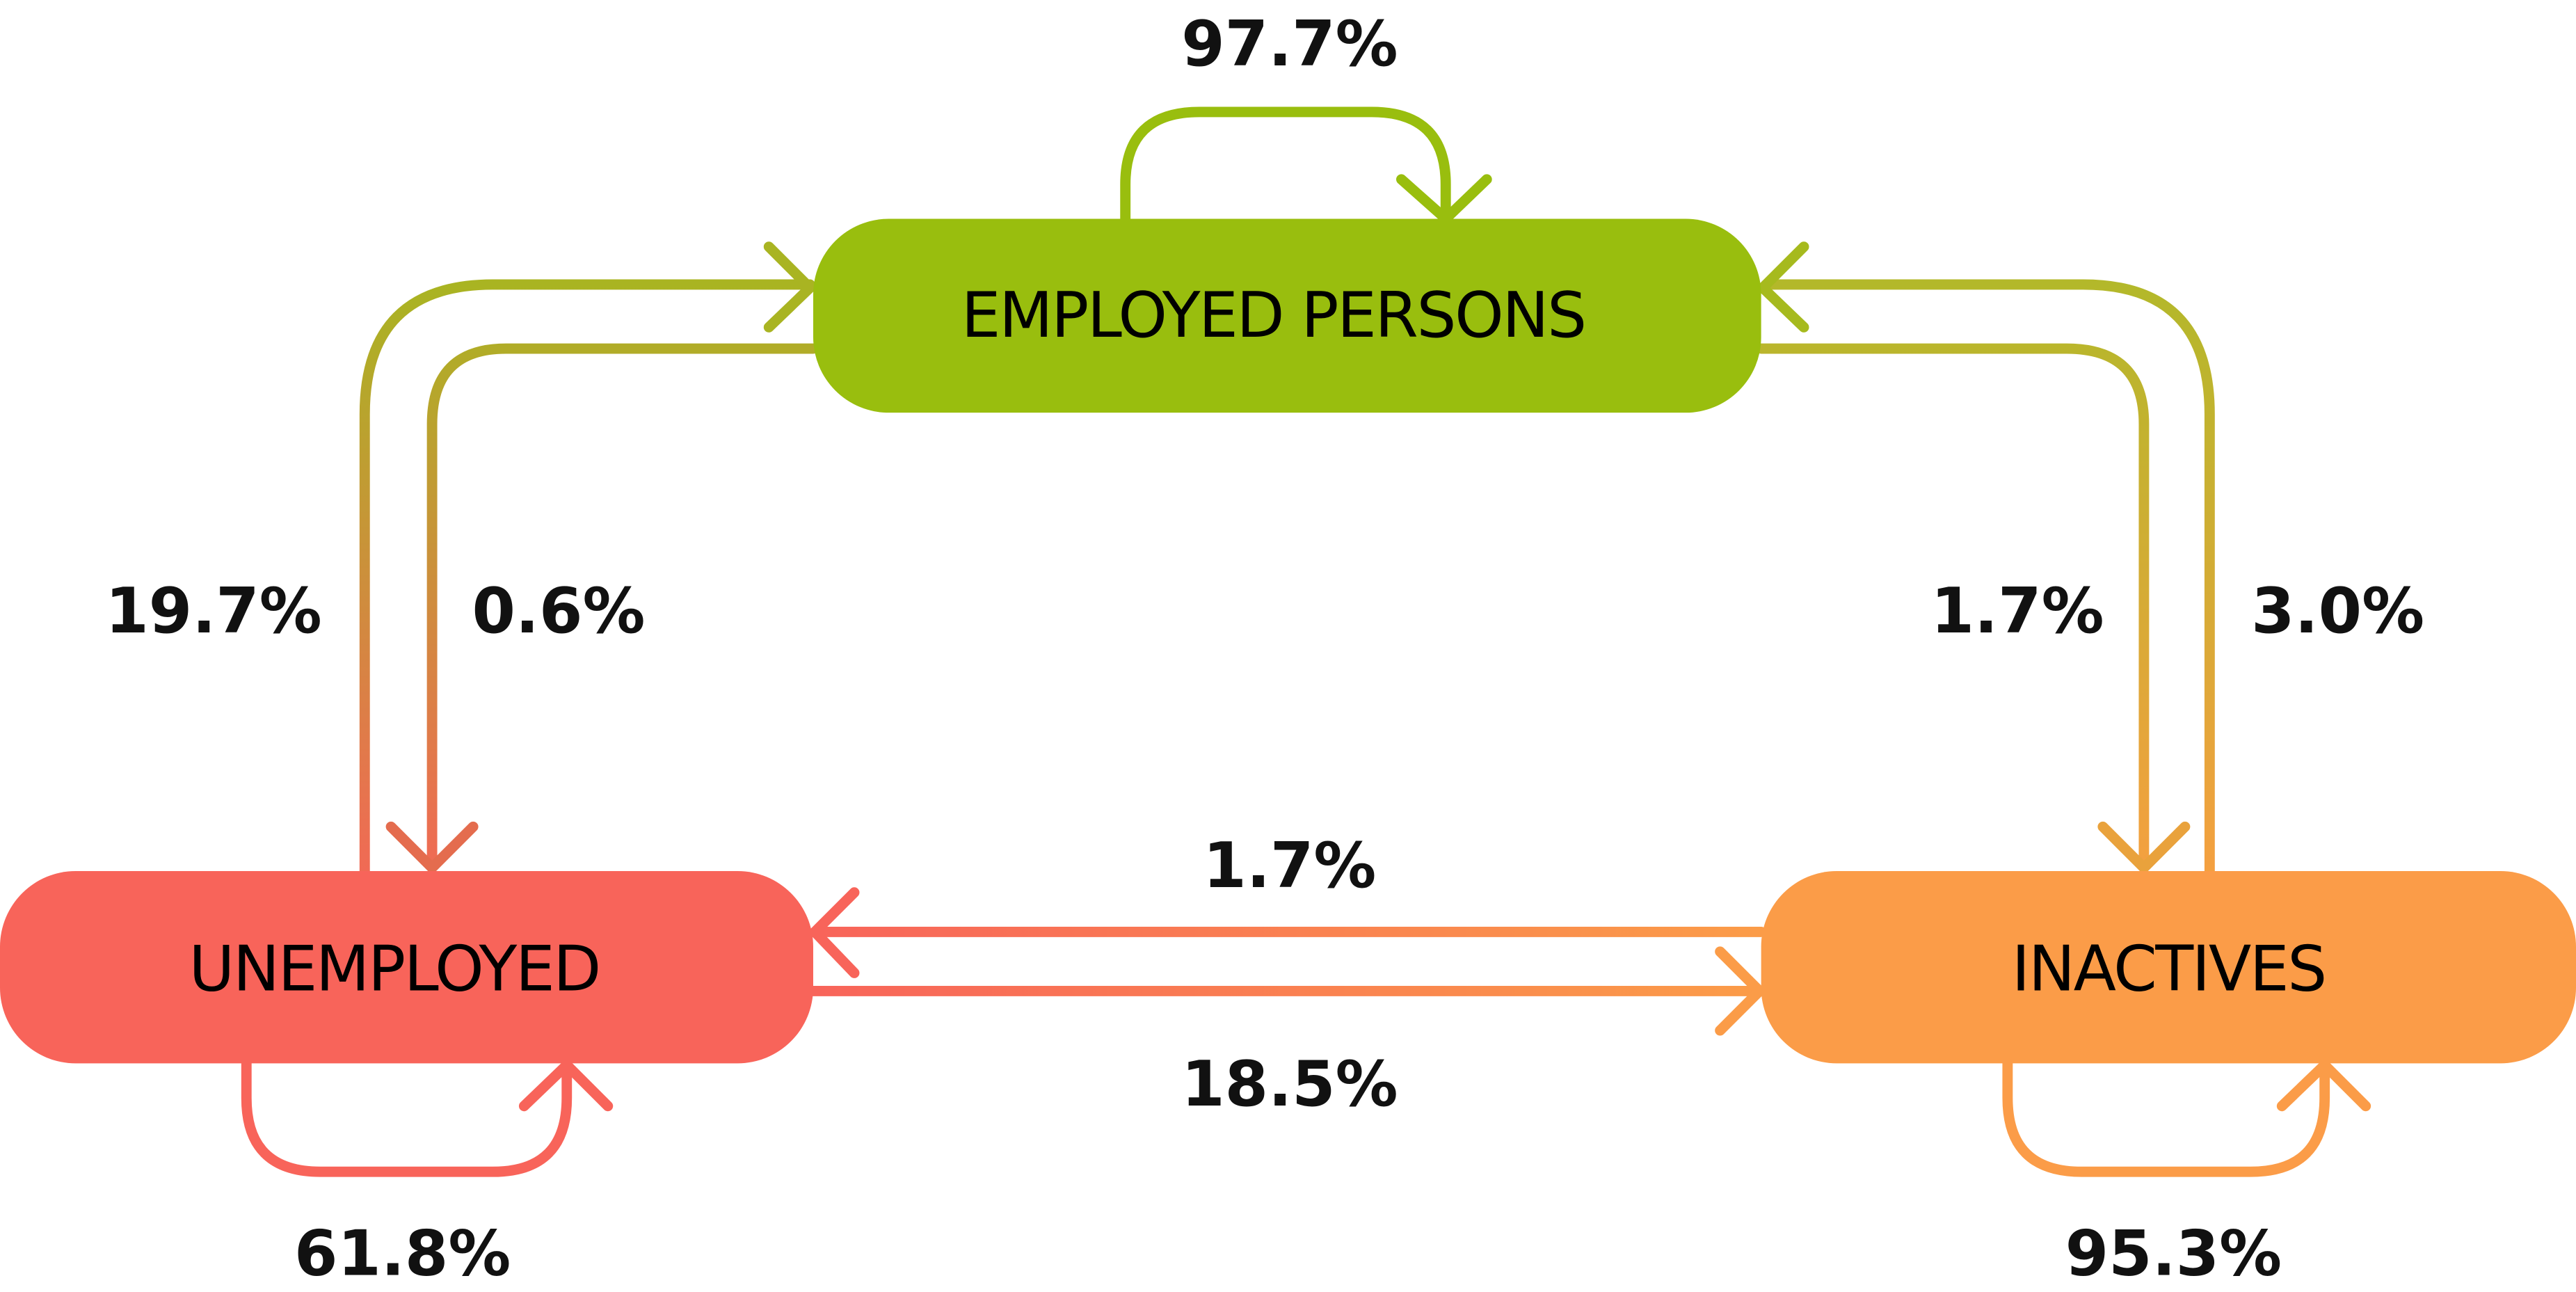  I want to click on flow-unemployed-to-employed, so click(587, 559).